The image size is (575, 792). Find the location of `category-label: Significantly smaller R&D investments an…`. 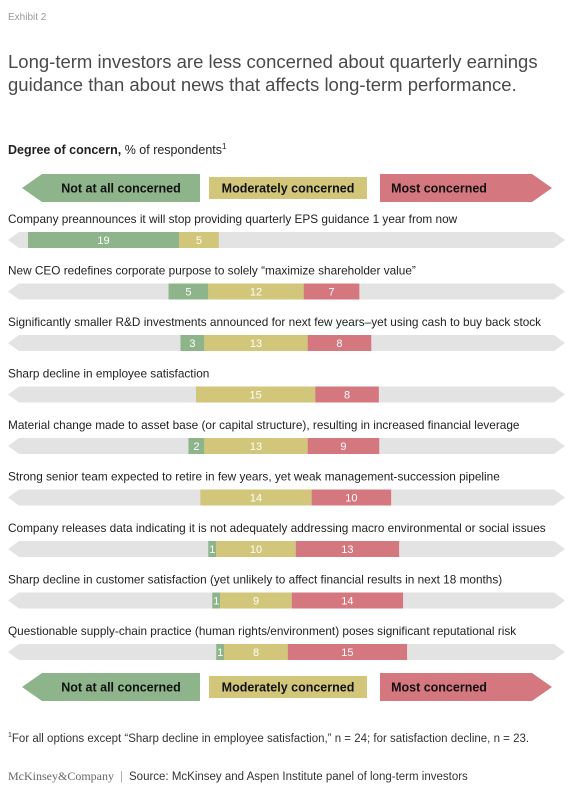

category-label: Significantly smaller R&D investments an… is located at coordinates (274, 322).